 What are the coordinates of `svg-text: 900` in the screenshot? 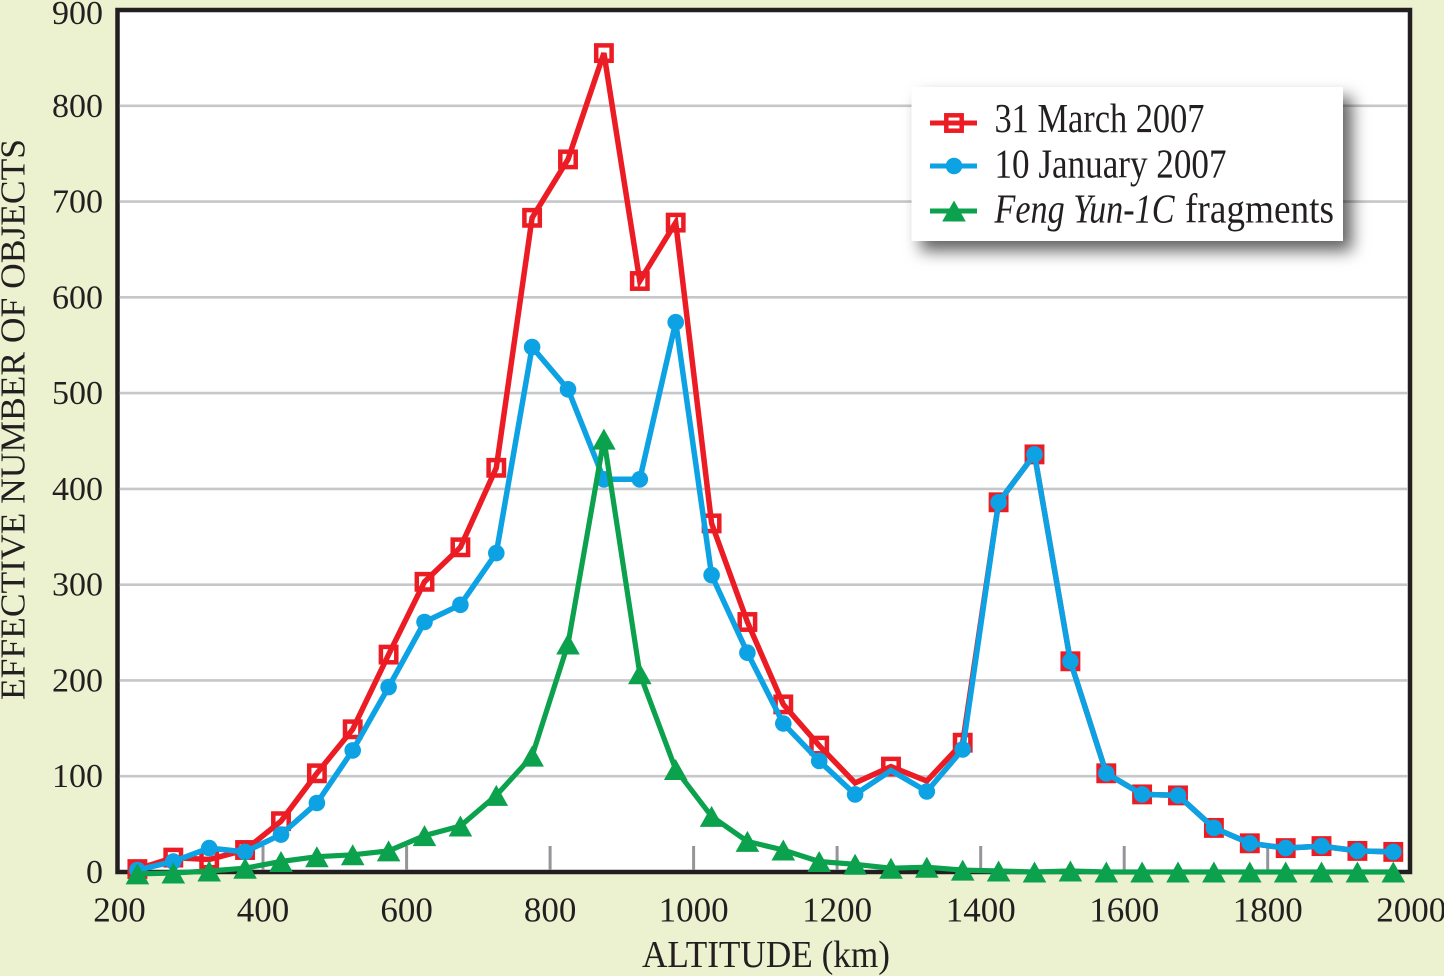 It's located at (77, 16).